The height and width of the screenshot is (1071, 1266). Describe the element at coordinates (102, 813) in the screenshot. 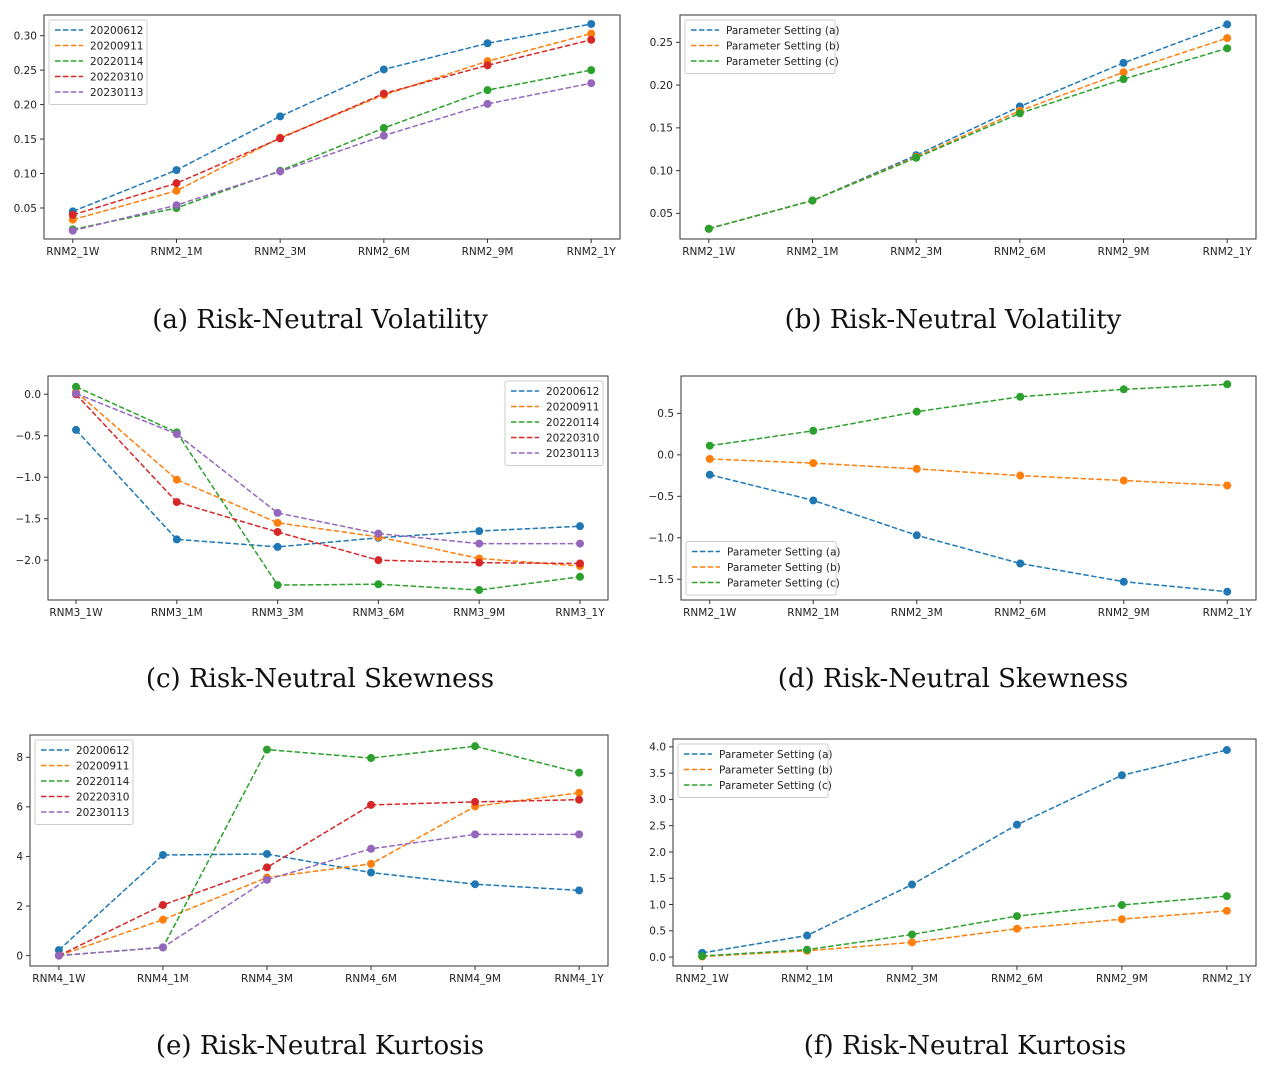

I see `legend-label: 20230113` at that location.